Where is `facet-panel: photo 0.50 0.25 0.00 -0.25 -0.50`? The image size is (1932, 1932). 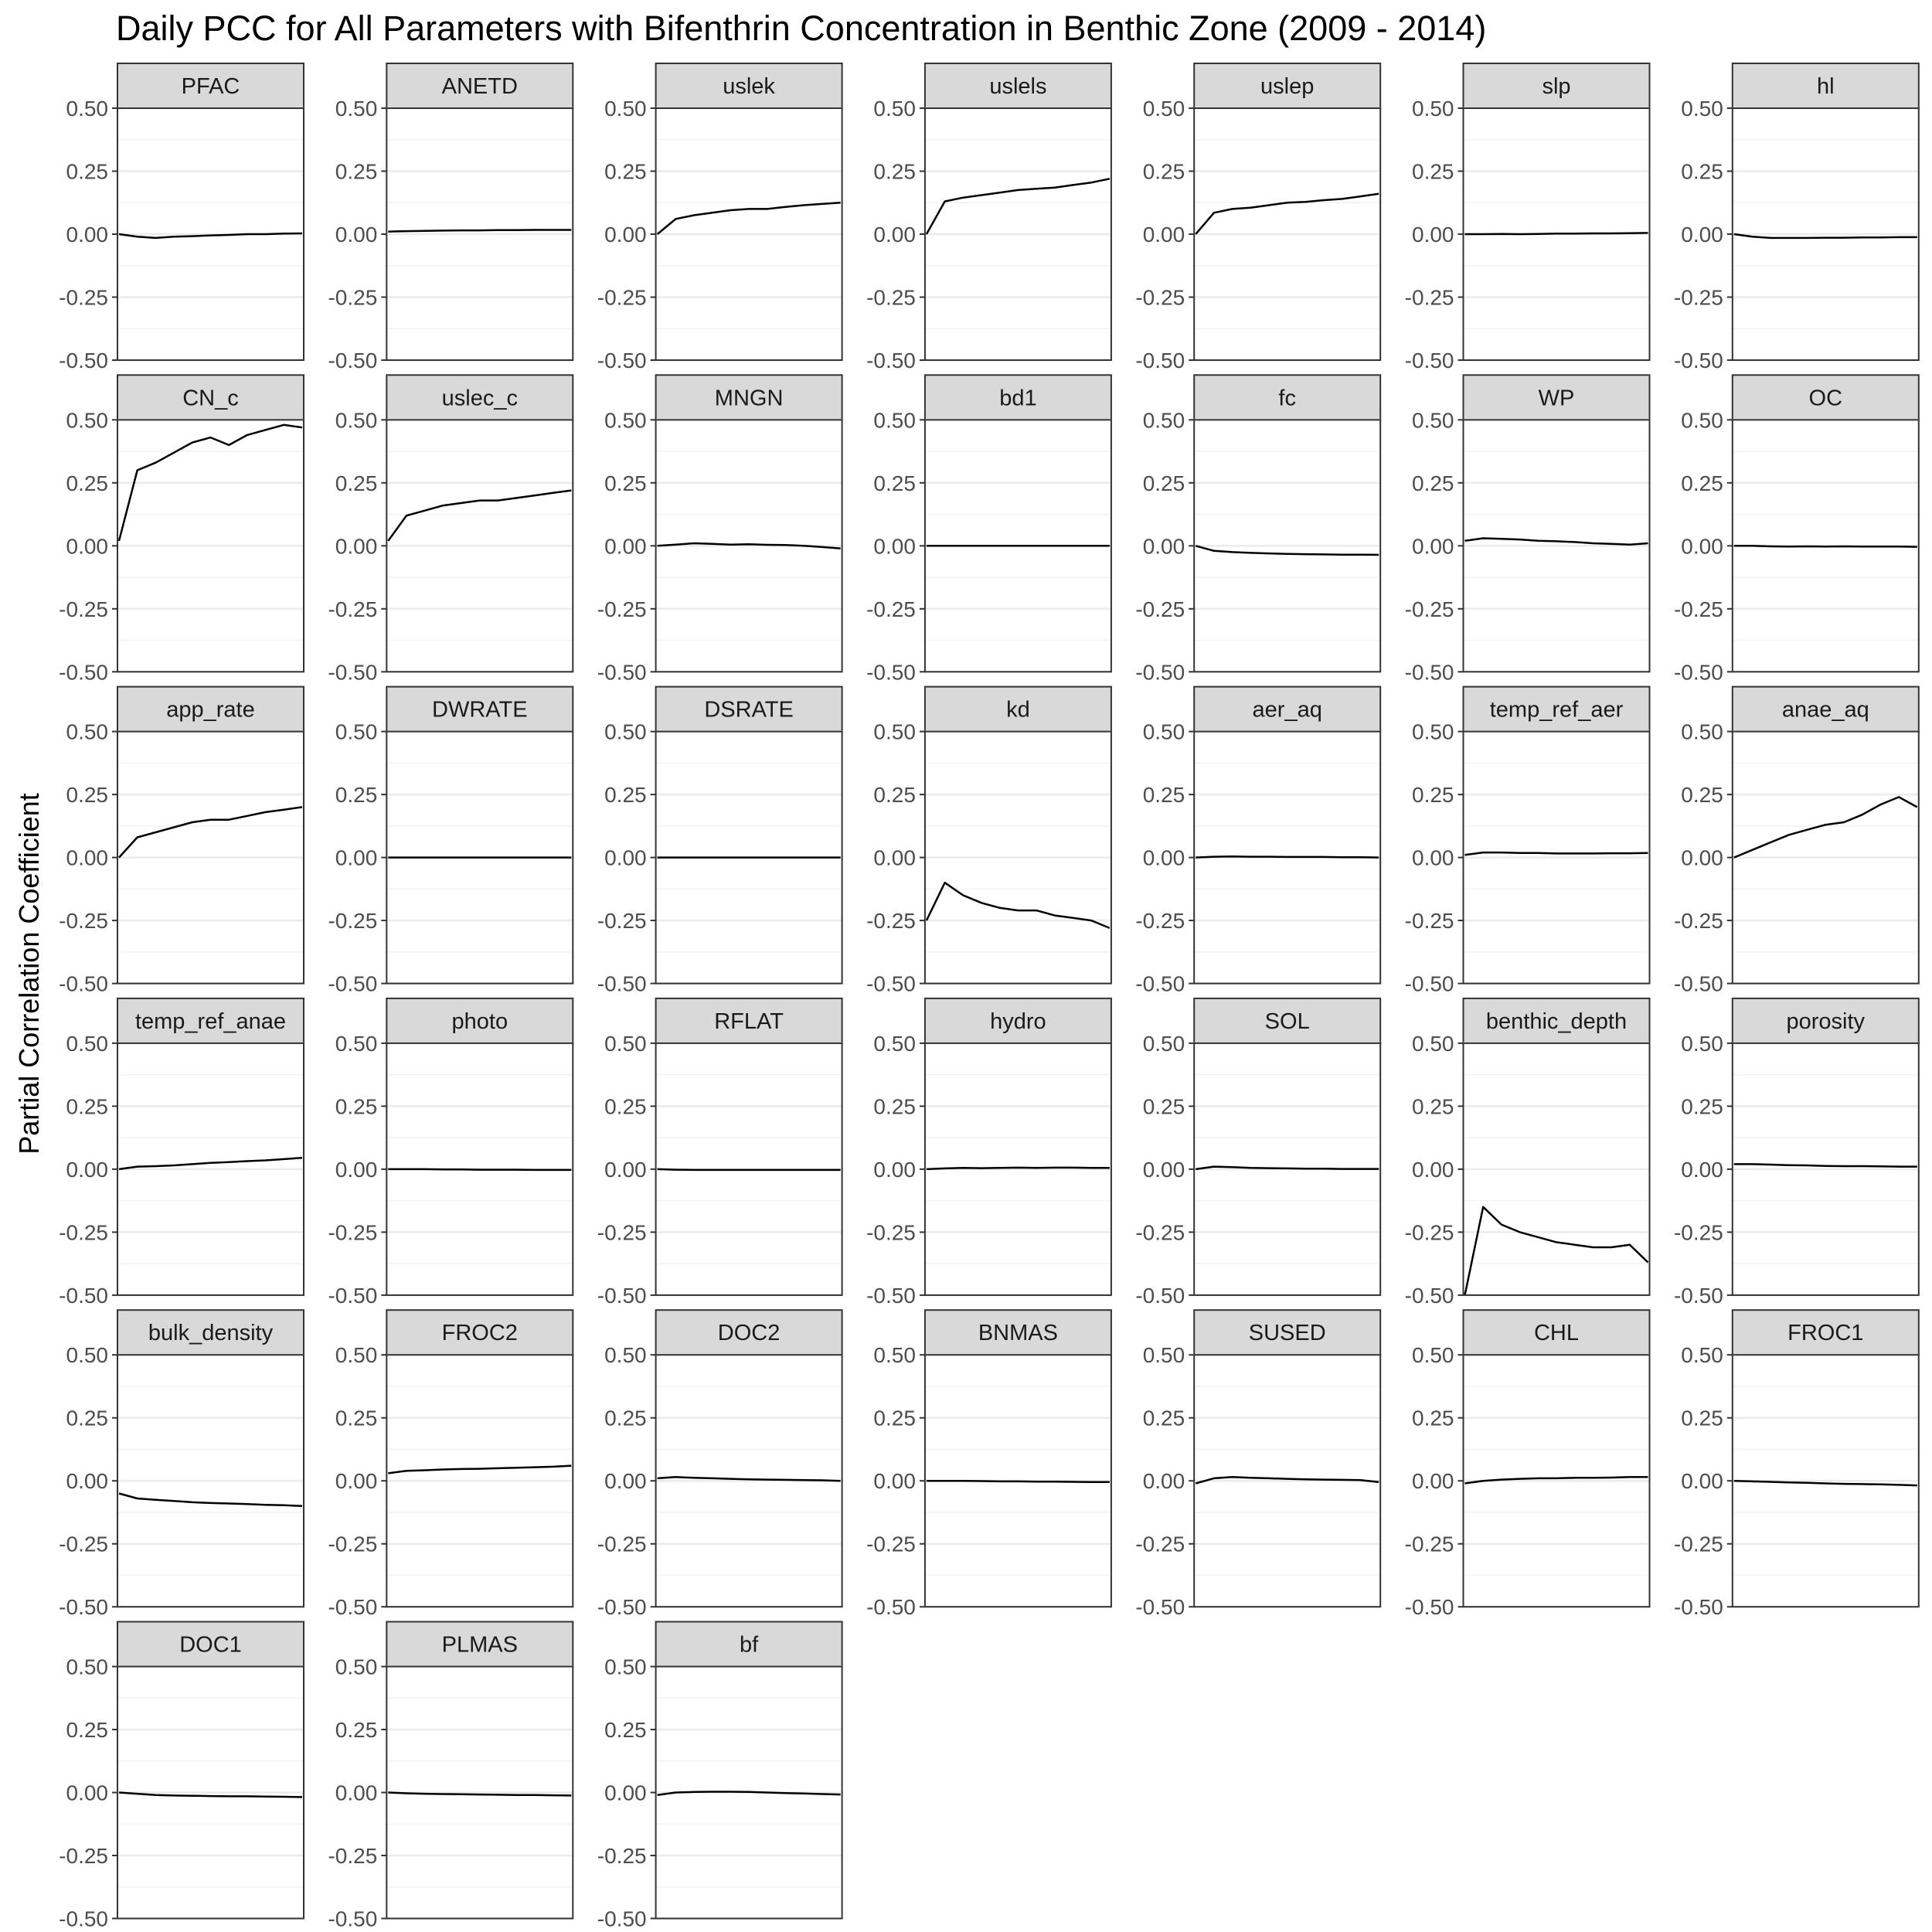
facet-panel: photo 0.50 0.25 0.00 -0.25 -0.50 is located at coordinates (451, 1152).